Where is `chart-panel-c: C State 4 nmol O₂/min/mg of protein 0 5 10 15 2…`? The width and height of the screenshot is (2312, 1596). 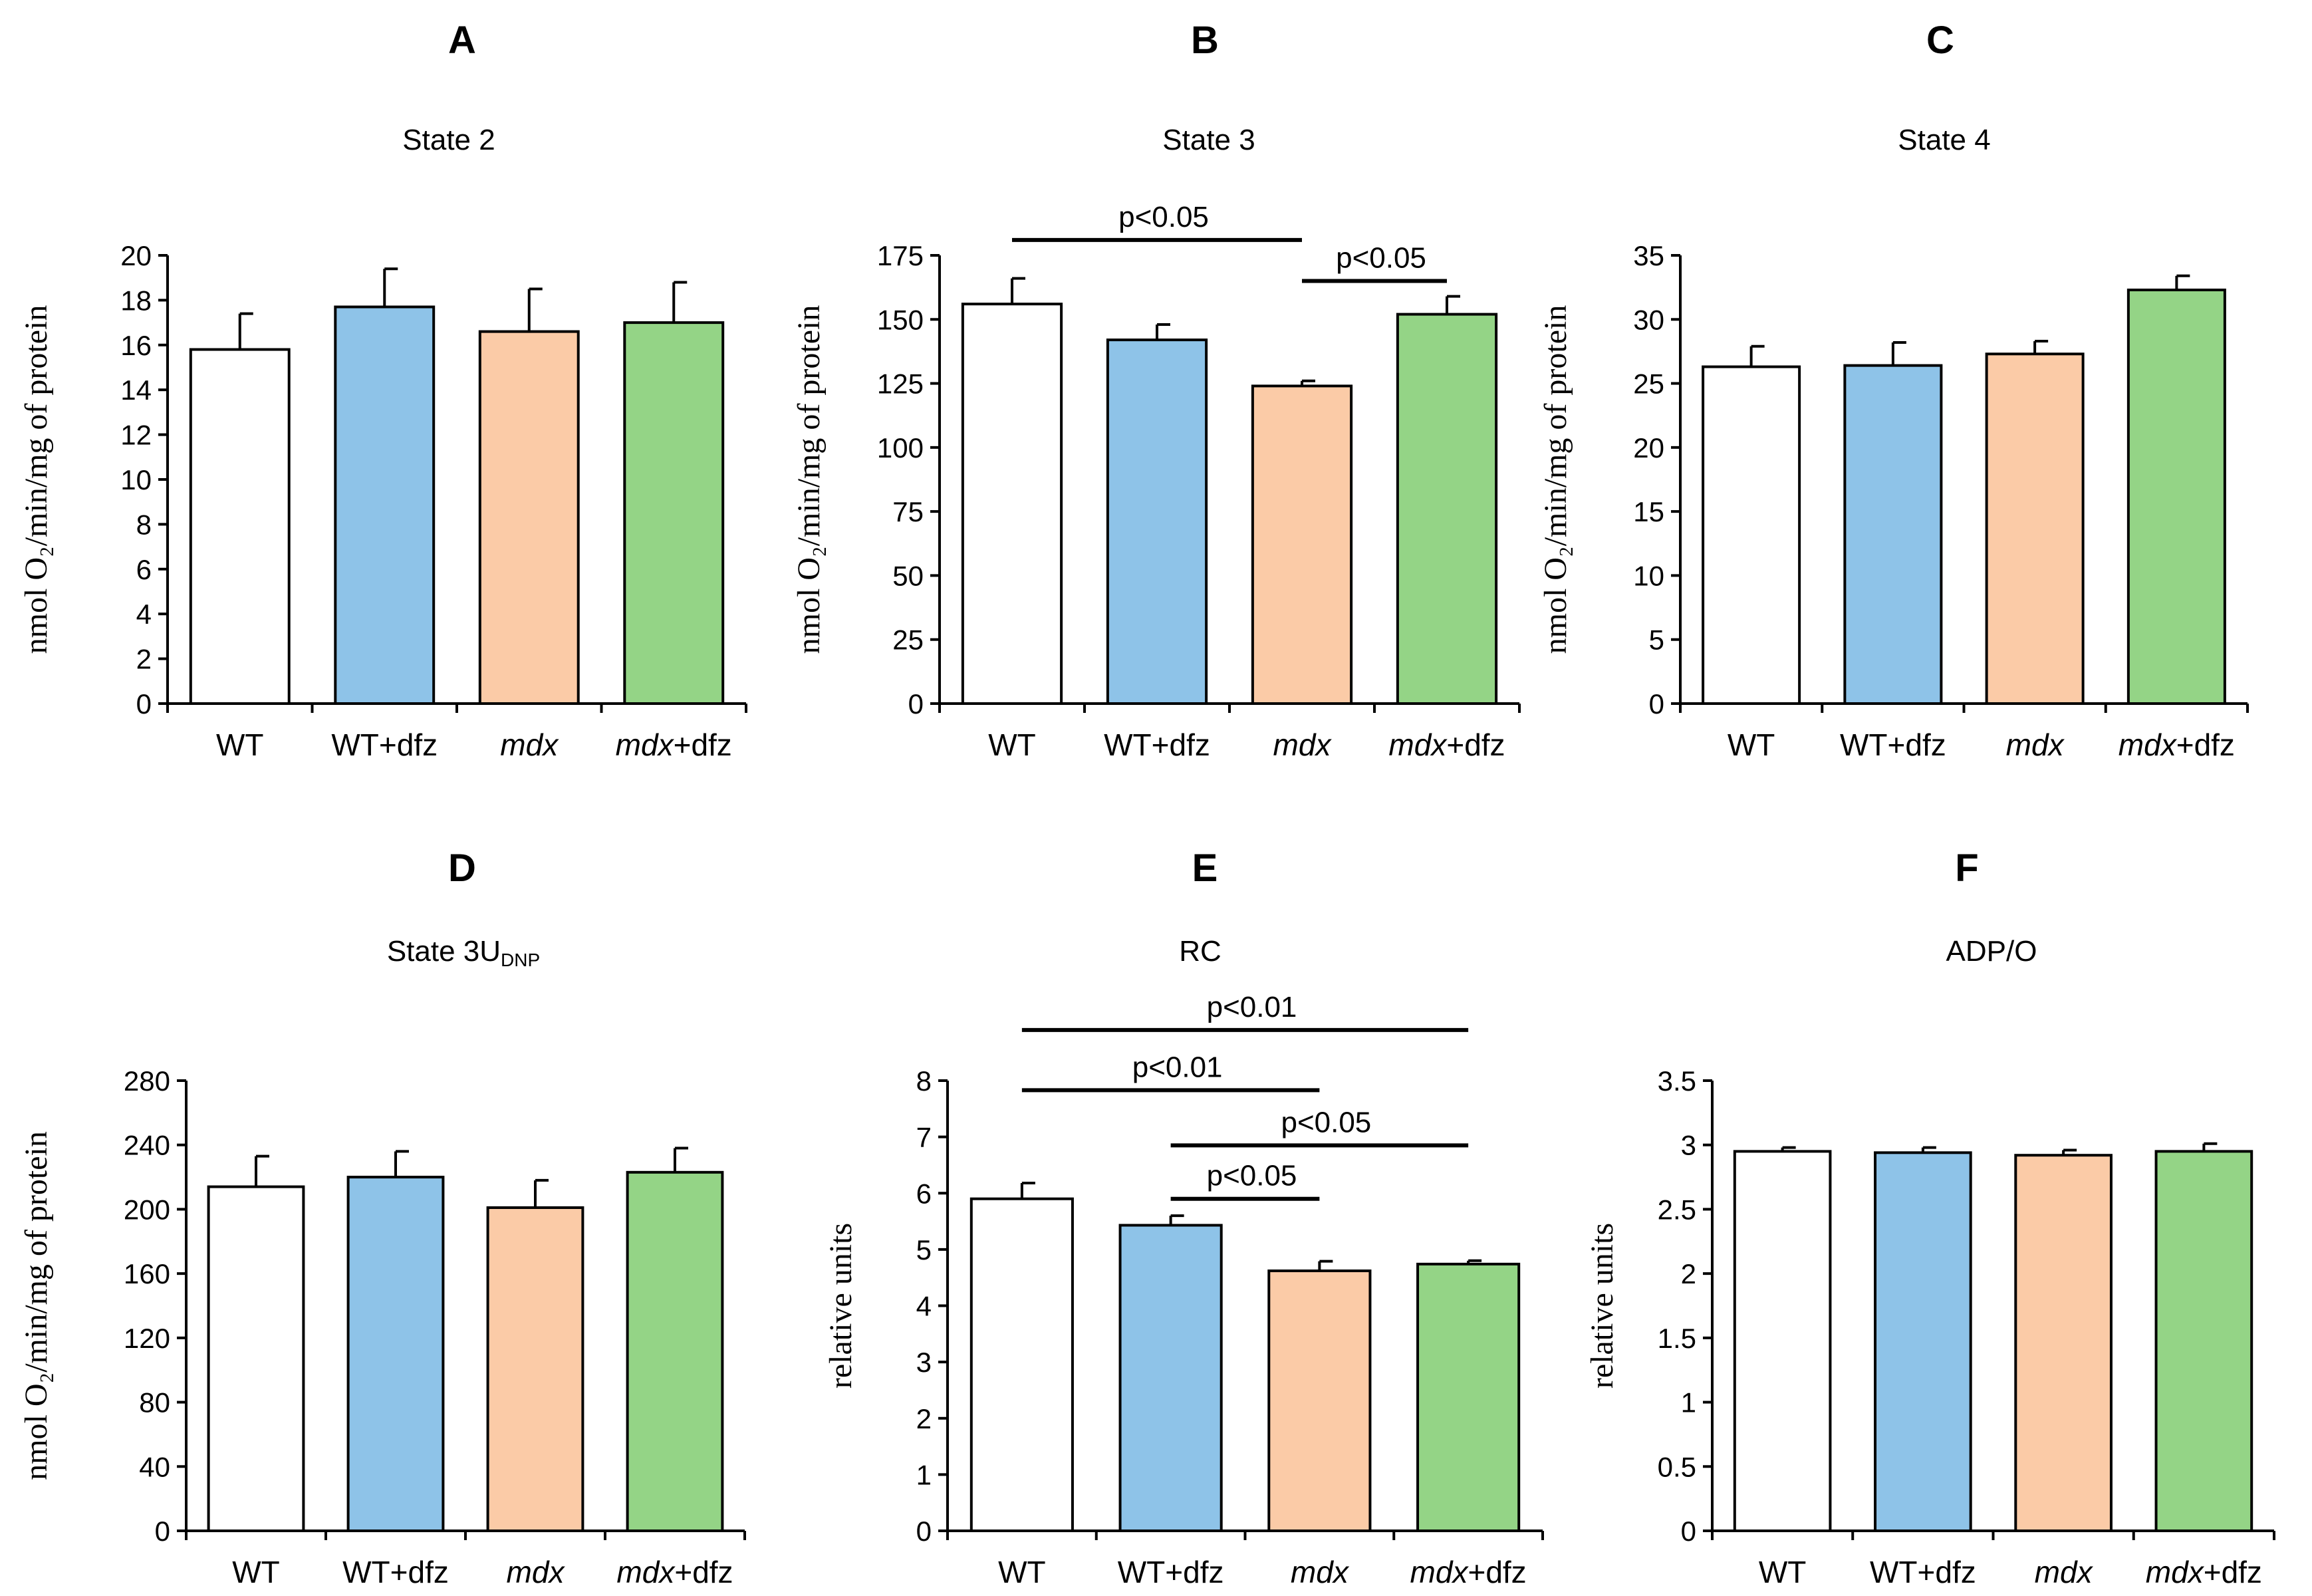 chart-panel-c: C State 4 nmol O₂/min/mg of protein 0 5 10 15 2… is located at coordinates (1893, 390).